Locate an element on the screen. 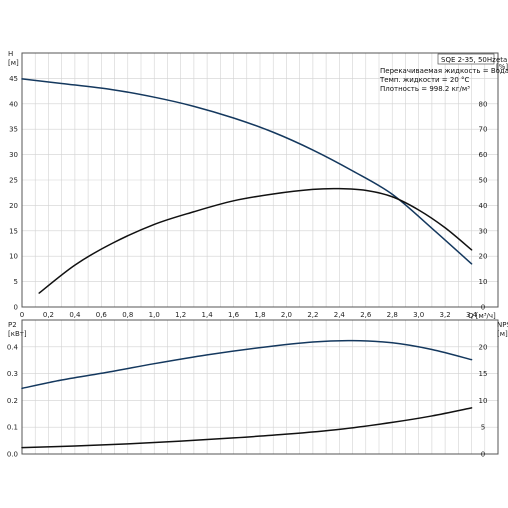 This screenshot has width=508, height=508. y-right-axis-label: NPSH is located at coordinates (502, 325).